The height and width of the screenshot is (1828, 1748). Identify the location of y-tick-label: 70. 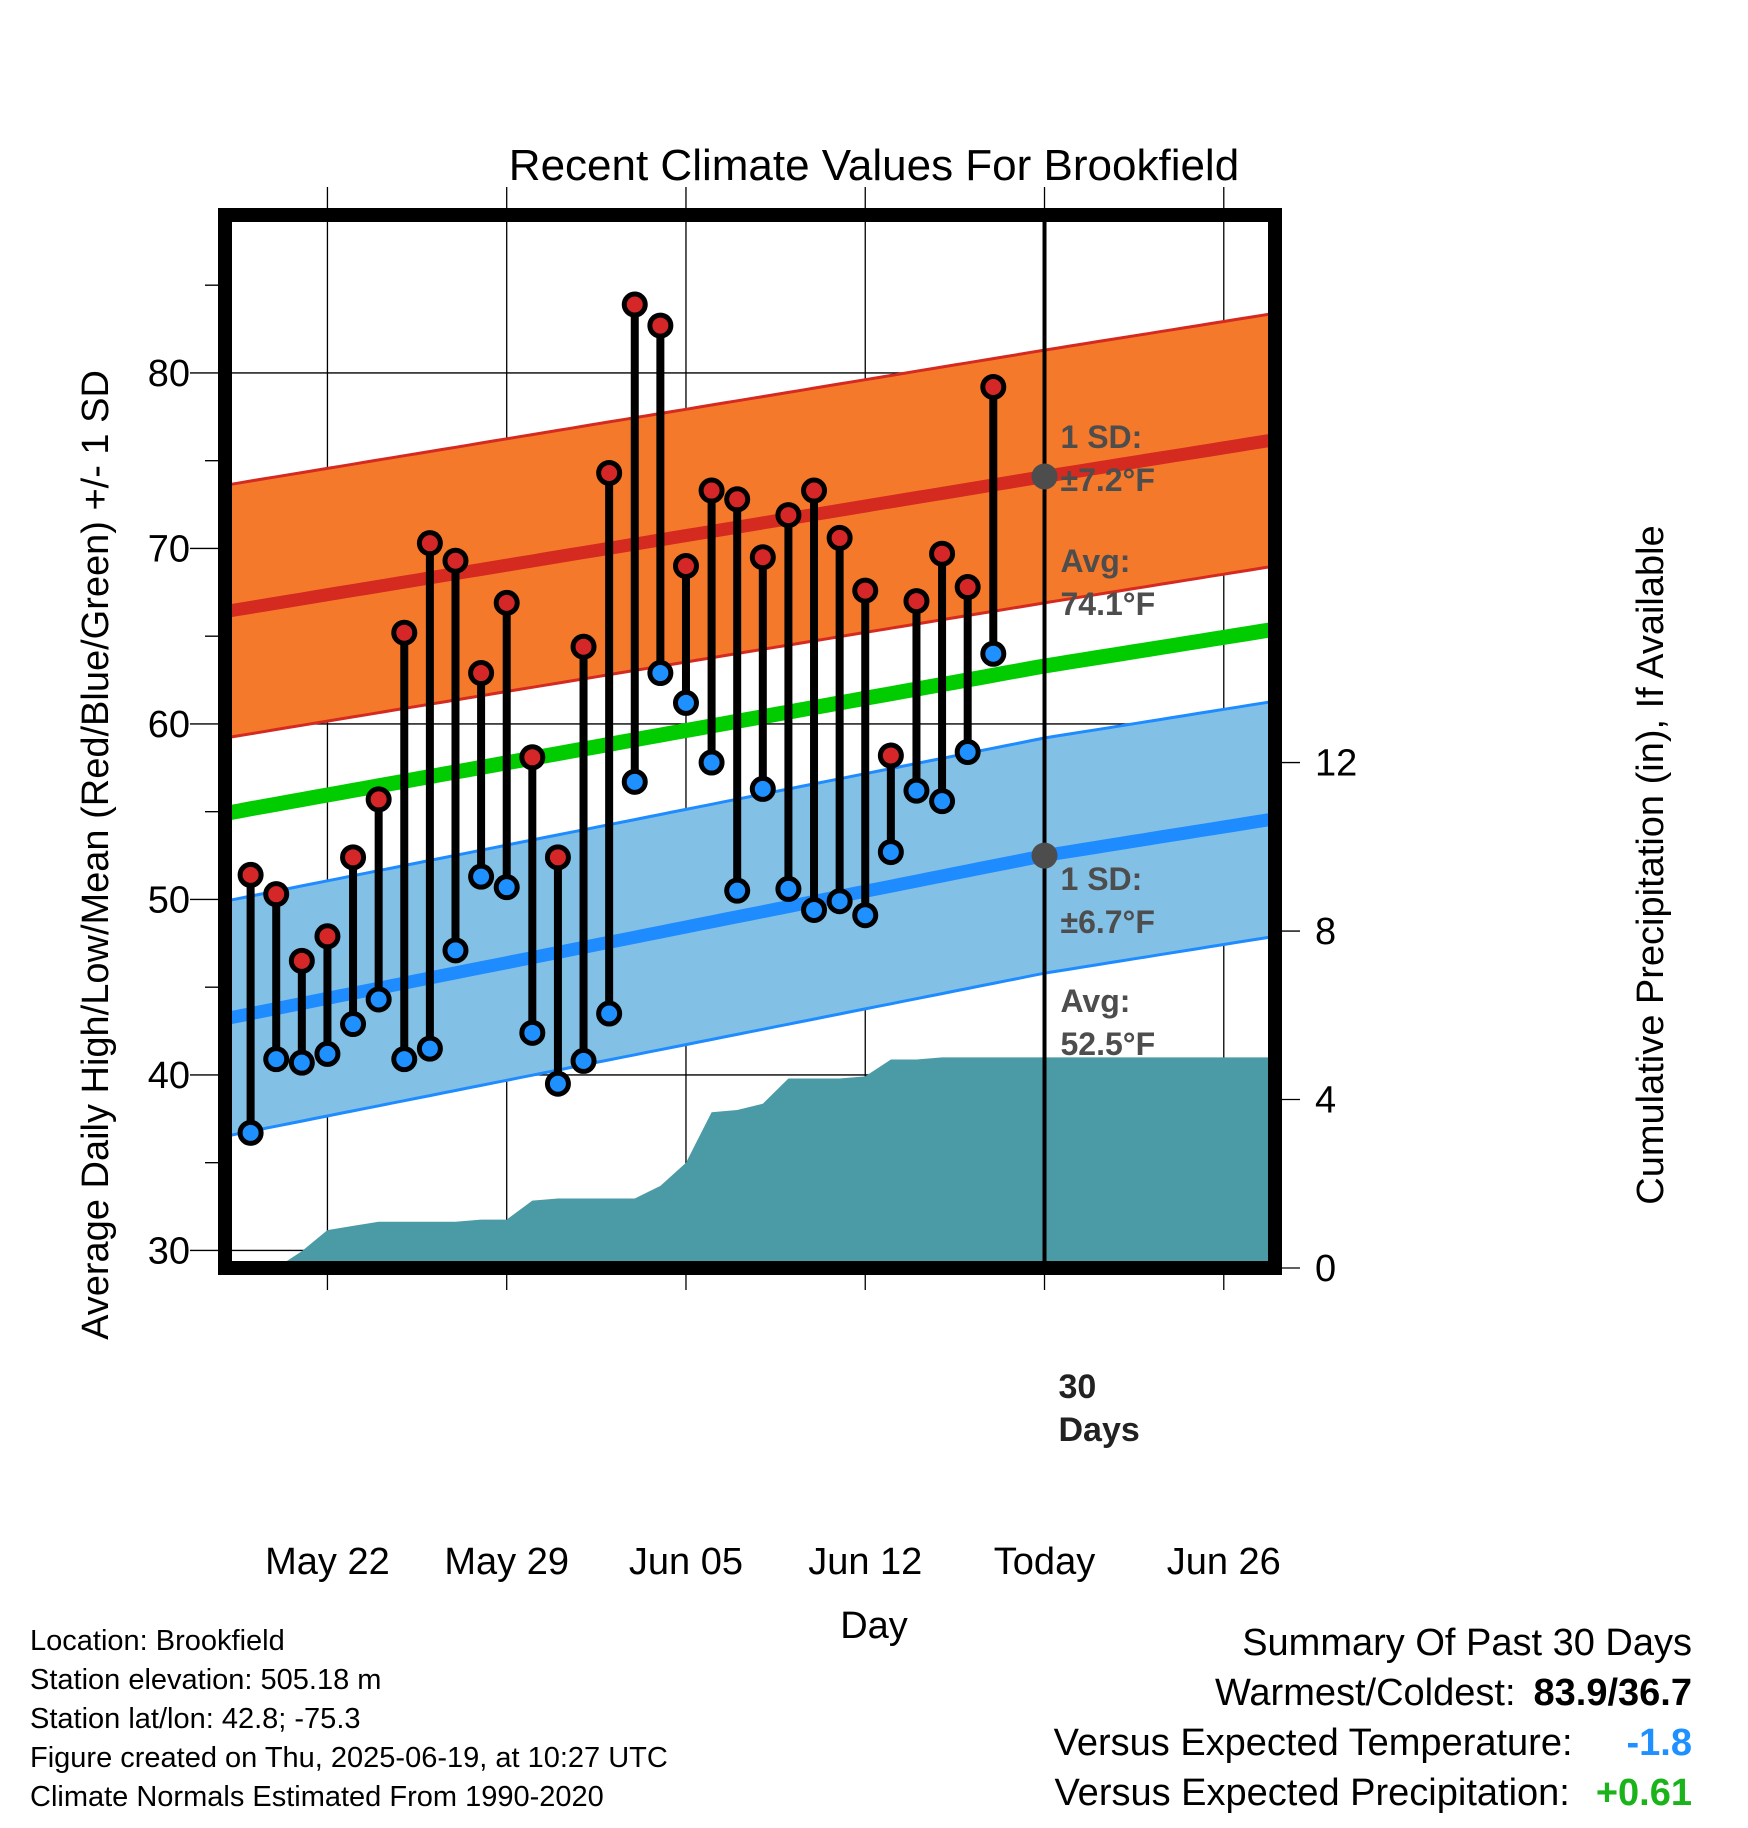
(169, 549).